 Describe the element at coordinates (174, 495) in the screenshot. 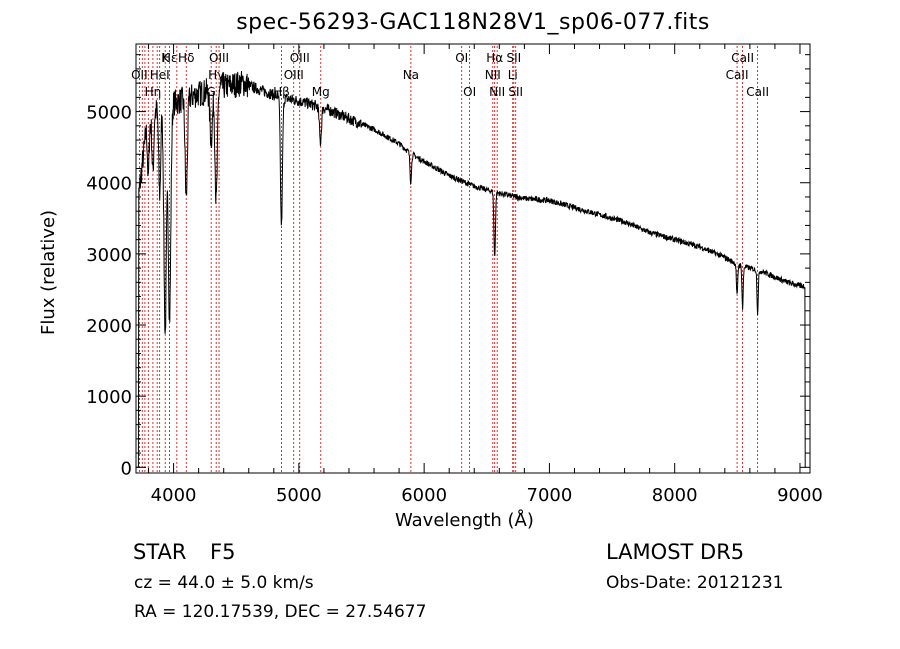

I see `x-tick-label: 4000` at that location.